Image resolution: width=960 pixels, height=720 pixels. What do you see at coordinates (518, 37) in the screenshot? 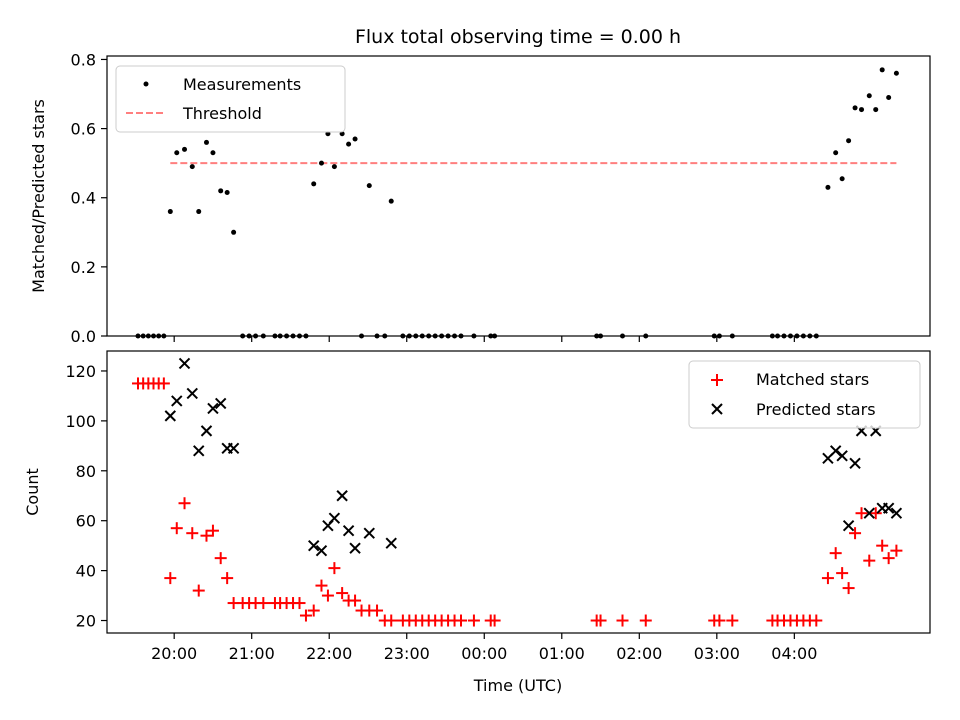
I see `chart-title: Flux total observing time = 0.00 h` at bounding box center [518, 37].